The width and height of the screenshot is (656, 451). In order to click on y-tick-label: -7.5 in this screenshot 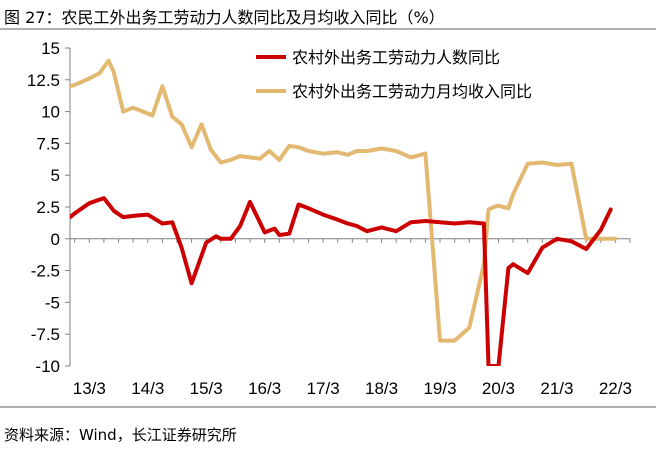, I will do `click(45, 334)`.